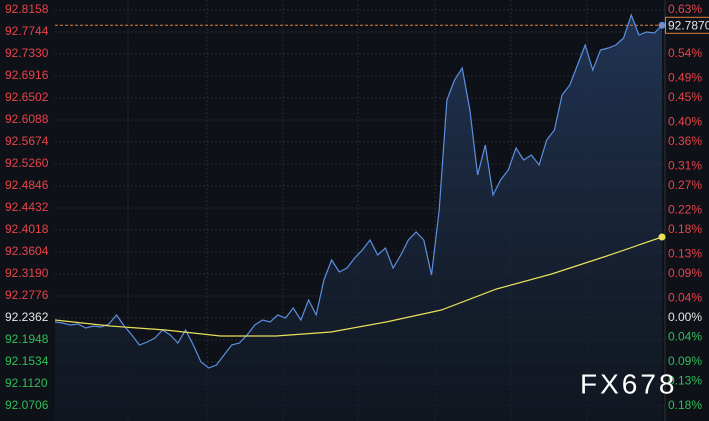 The image size is (709, 421). I want to click on y-tick-label: 92.5674, so click(27, 141).